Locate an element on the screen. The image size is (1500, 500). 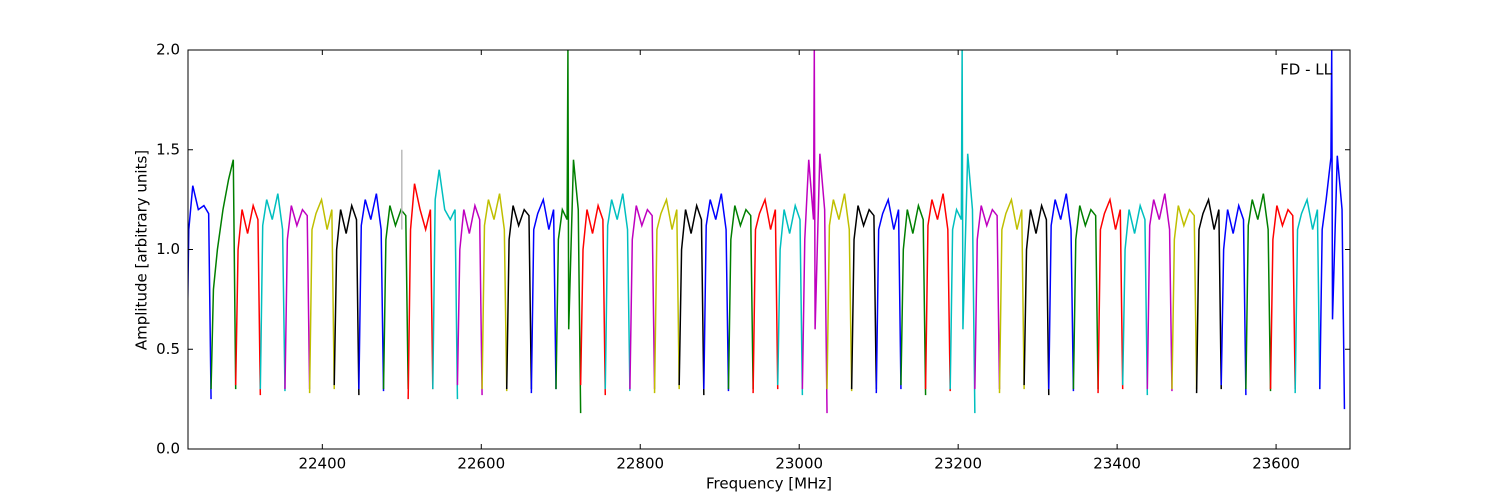
x-tick-label: 23400 is located at coordinates (1117, 464).